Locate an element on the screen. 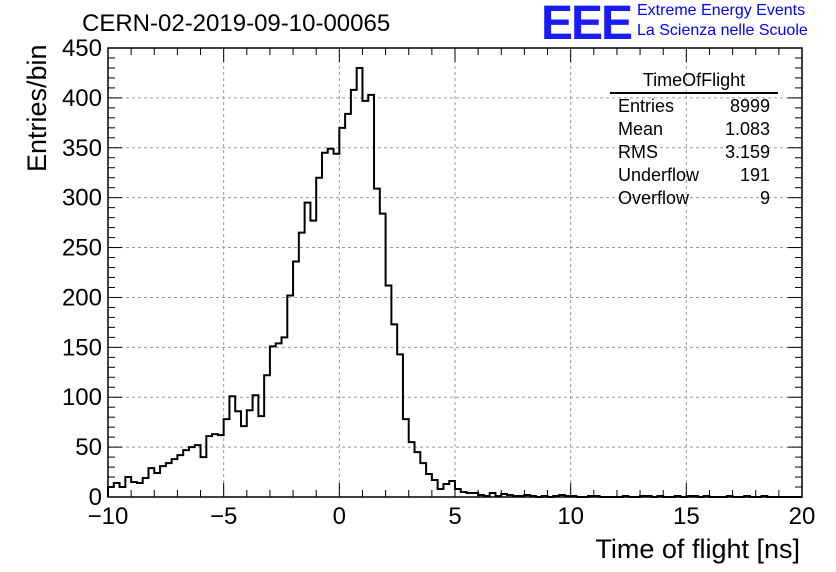 This screenshot has width=836, height=572. y-tick-label: 200 is located at coordinates (82, 297).